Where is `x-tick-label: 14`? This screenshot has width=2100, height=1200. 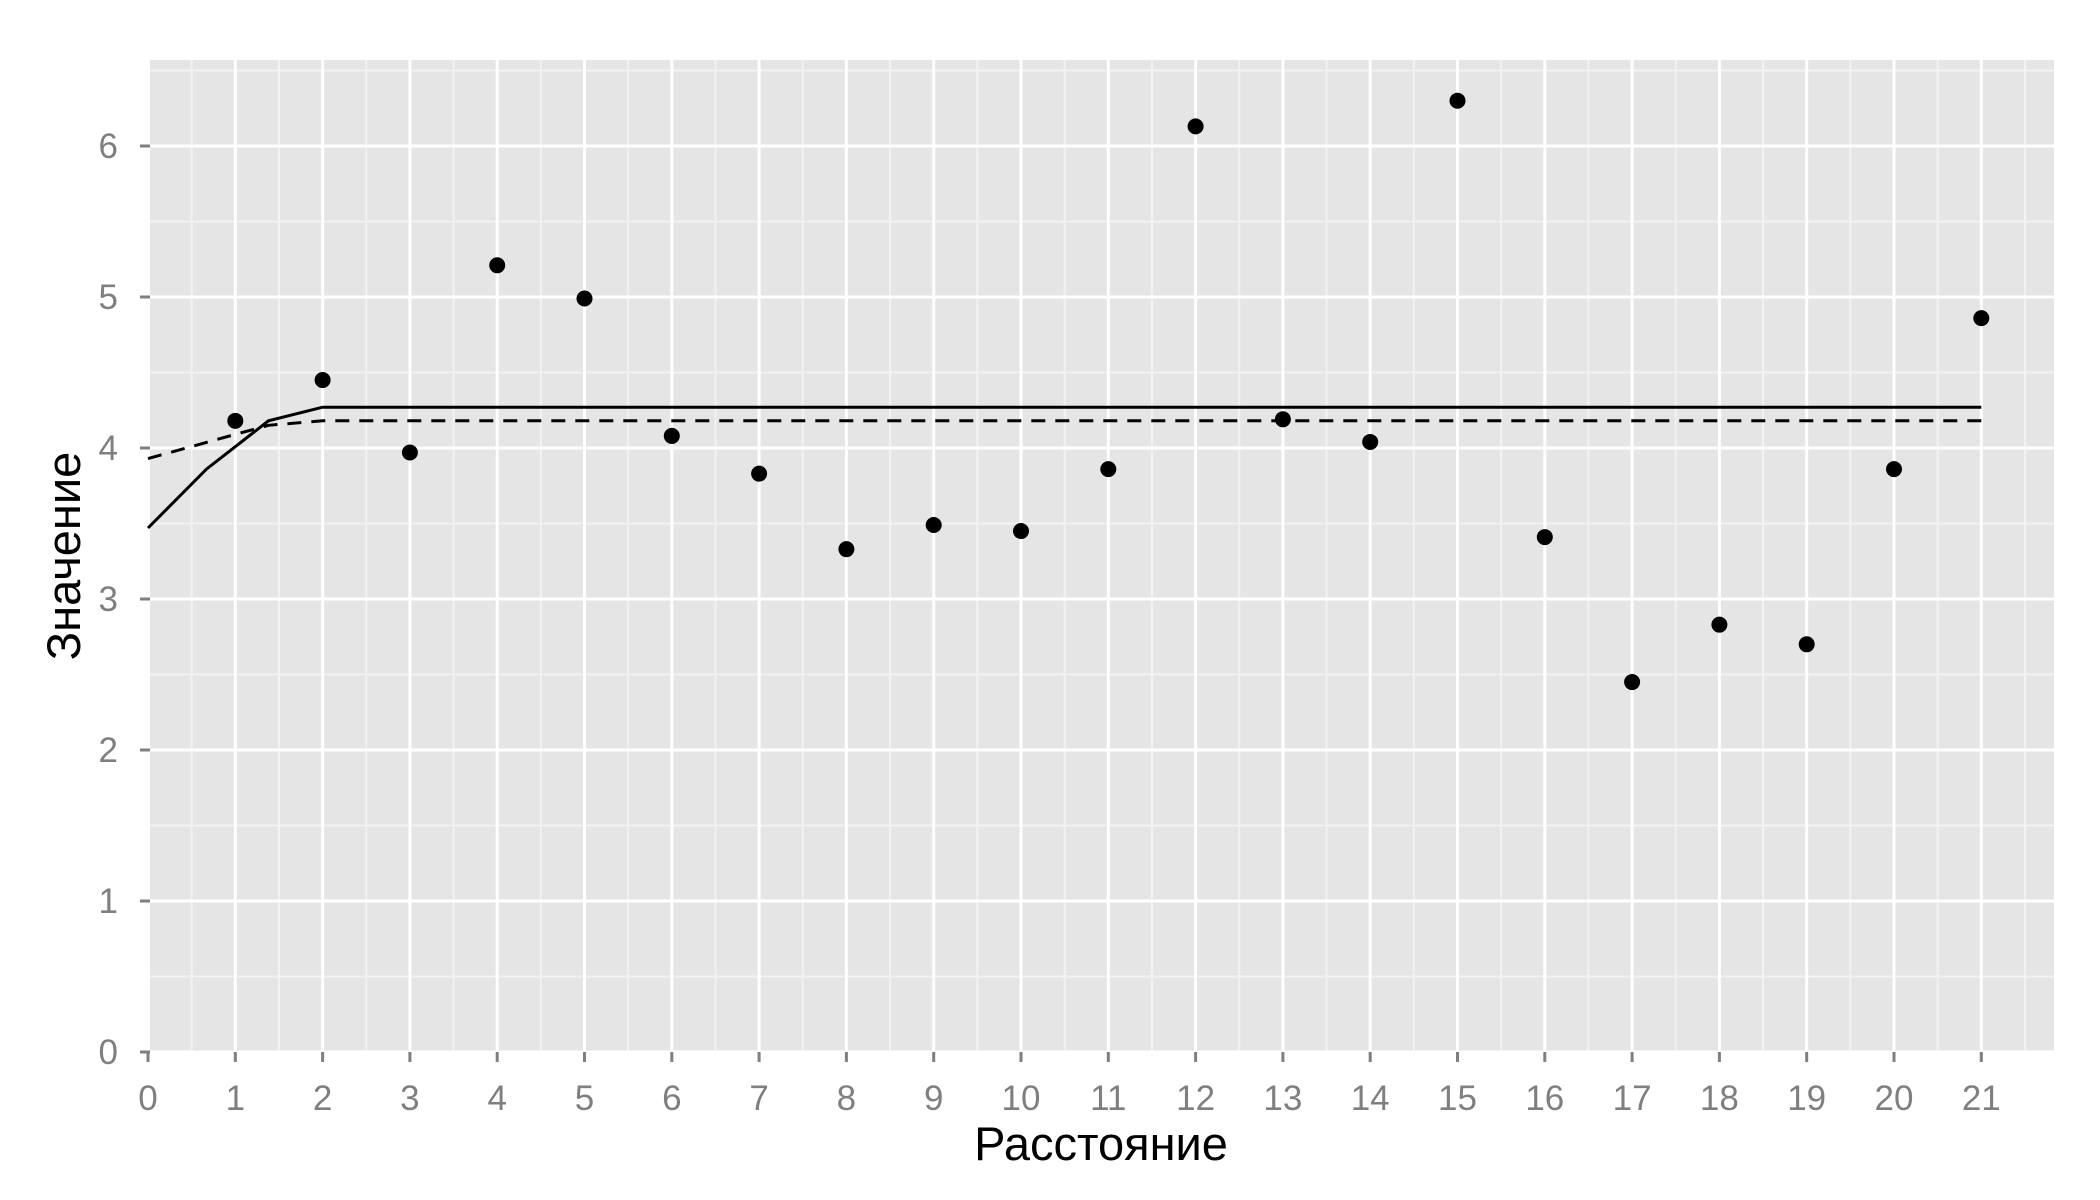
x-tick-label: 14 is located at coordinates (1370, 1098).